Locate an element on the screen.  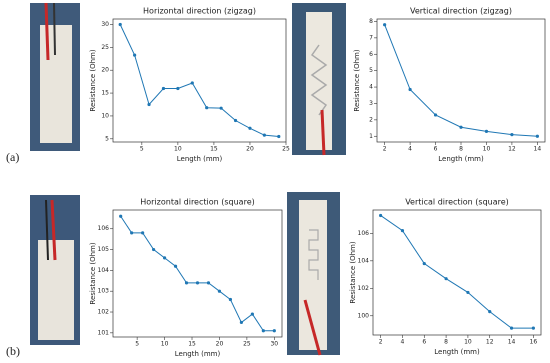
panel-label: (b) is located at coordinates (13, 351).